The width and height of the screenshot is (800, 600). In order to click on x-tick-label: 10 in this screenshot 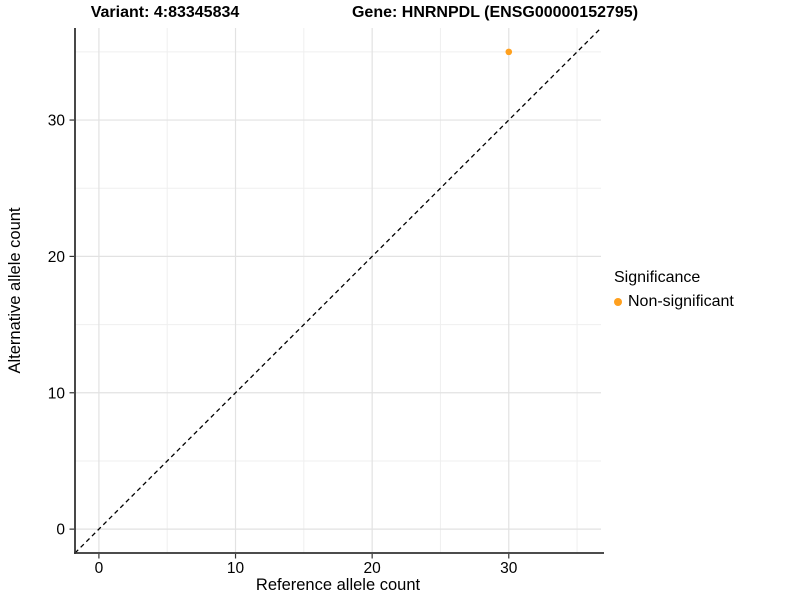, I will do `click(236, 568)`.